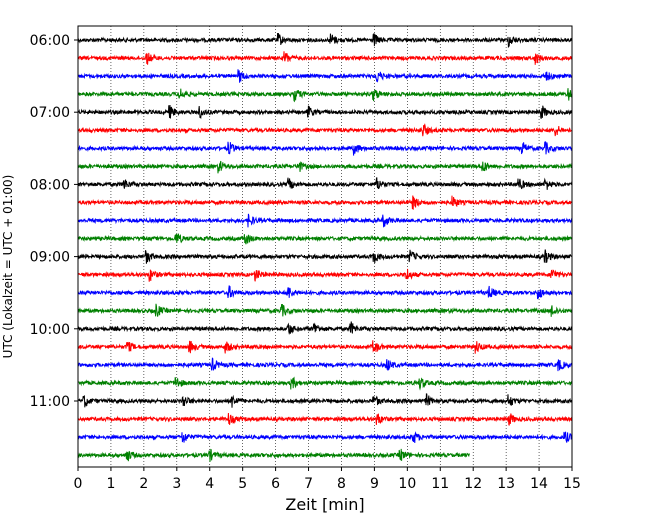  Describe the element at coordinates (176, 484) in the screenshot. I see `x-tick-label: 3` at that location.